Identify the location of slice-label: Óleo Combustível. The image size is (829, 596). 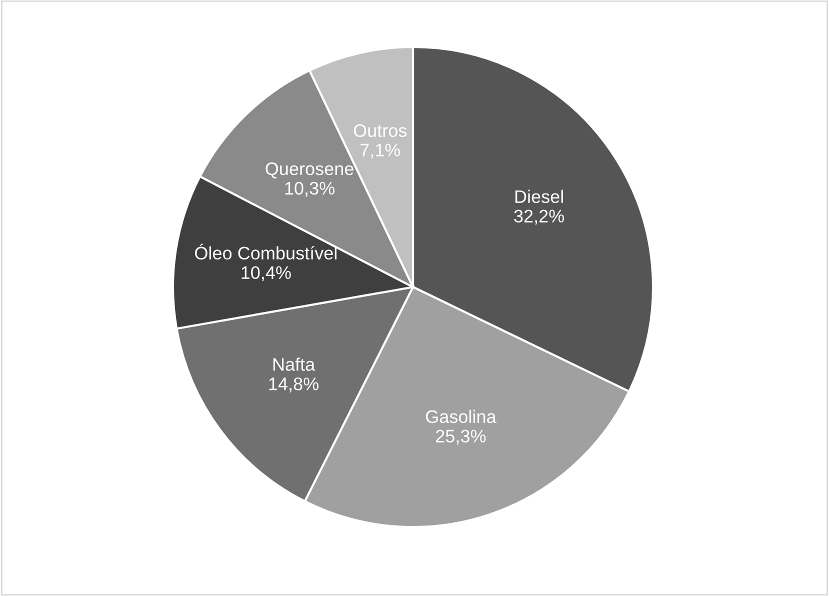
(265, 252).